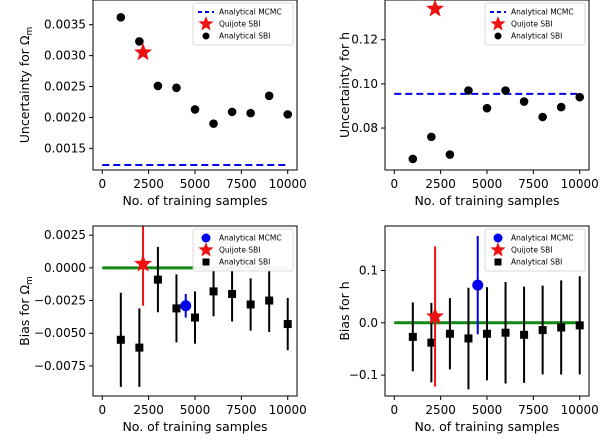 The width and height of the screenshot is (613, 444). Describe the element at coordinates (344, 85) in the screenshot. I see `y-axis-label: Uncertainty for h` at that location.